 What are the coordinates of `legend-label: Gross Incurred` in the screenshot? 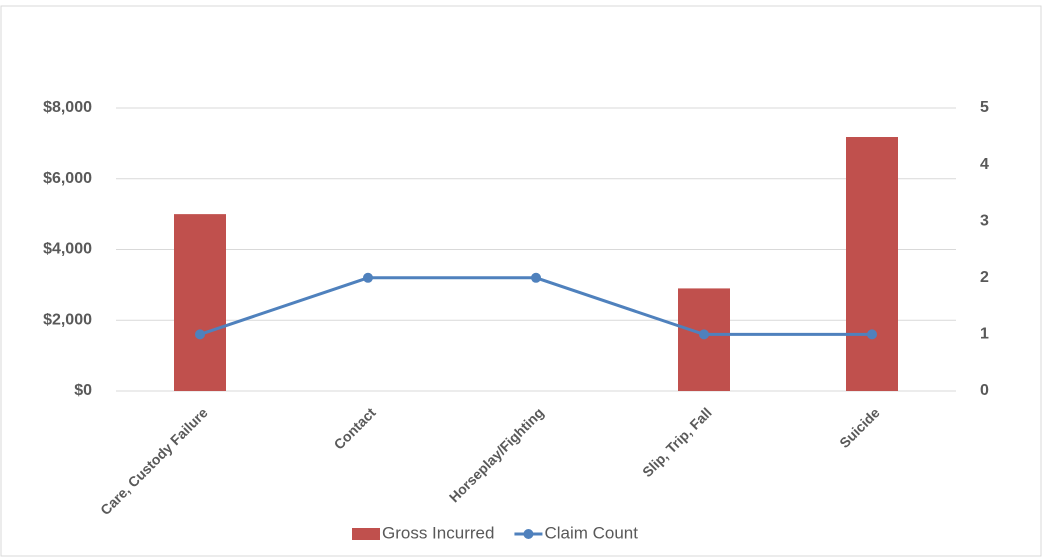 It's located at (438, 532).